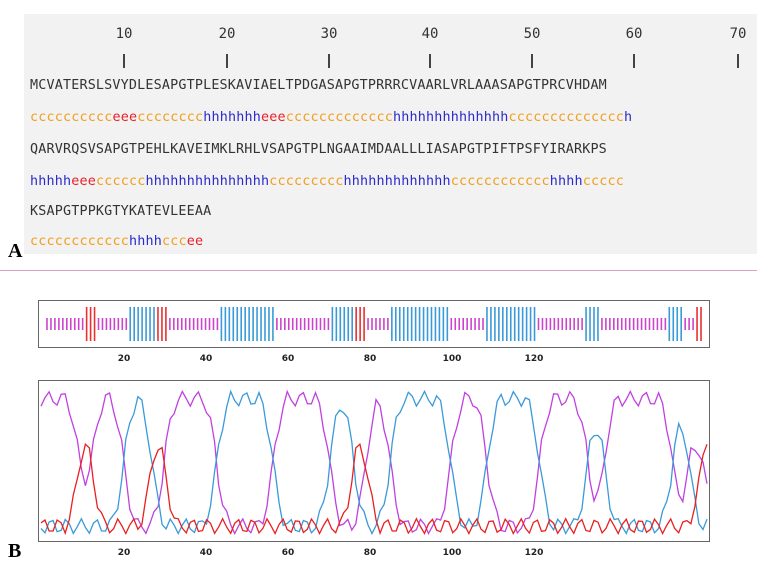 The image size is (757, 569). Describe the element at coordinates (15, 251) in the screenshot. I see `panel-label-a: A` at that location.